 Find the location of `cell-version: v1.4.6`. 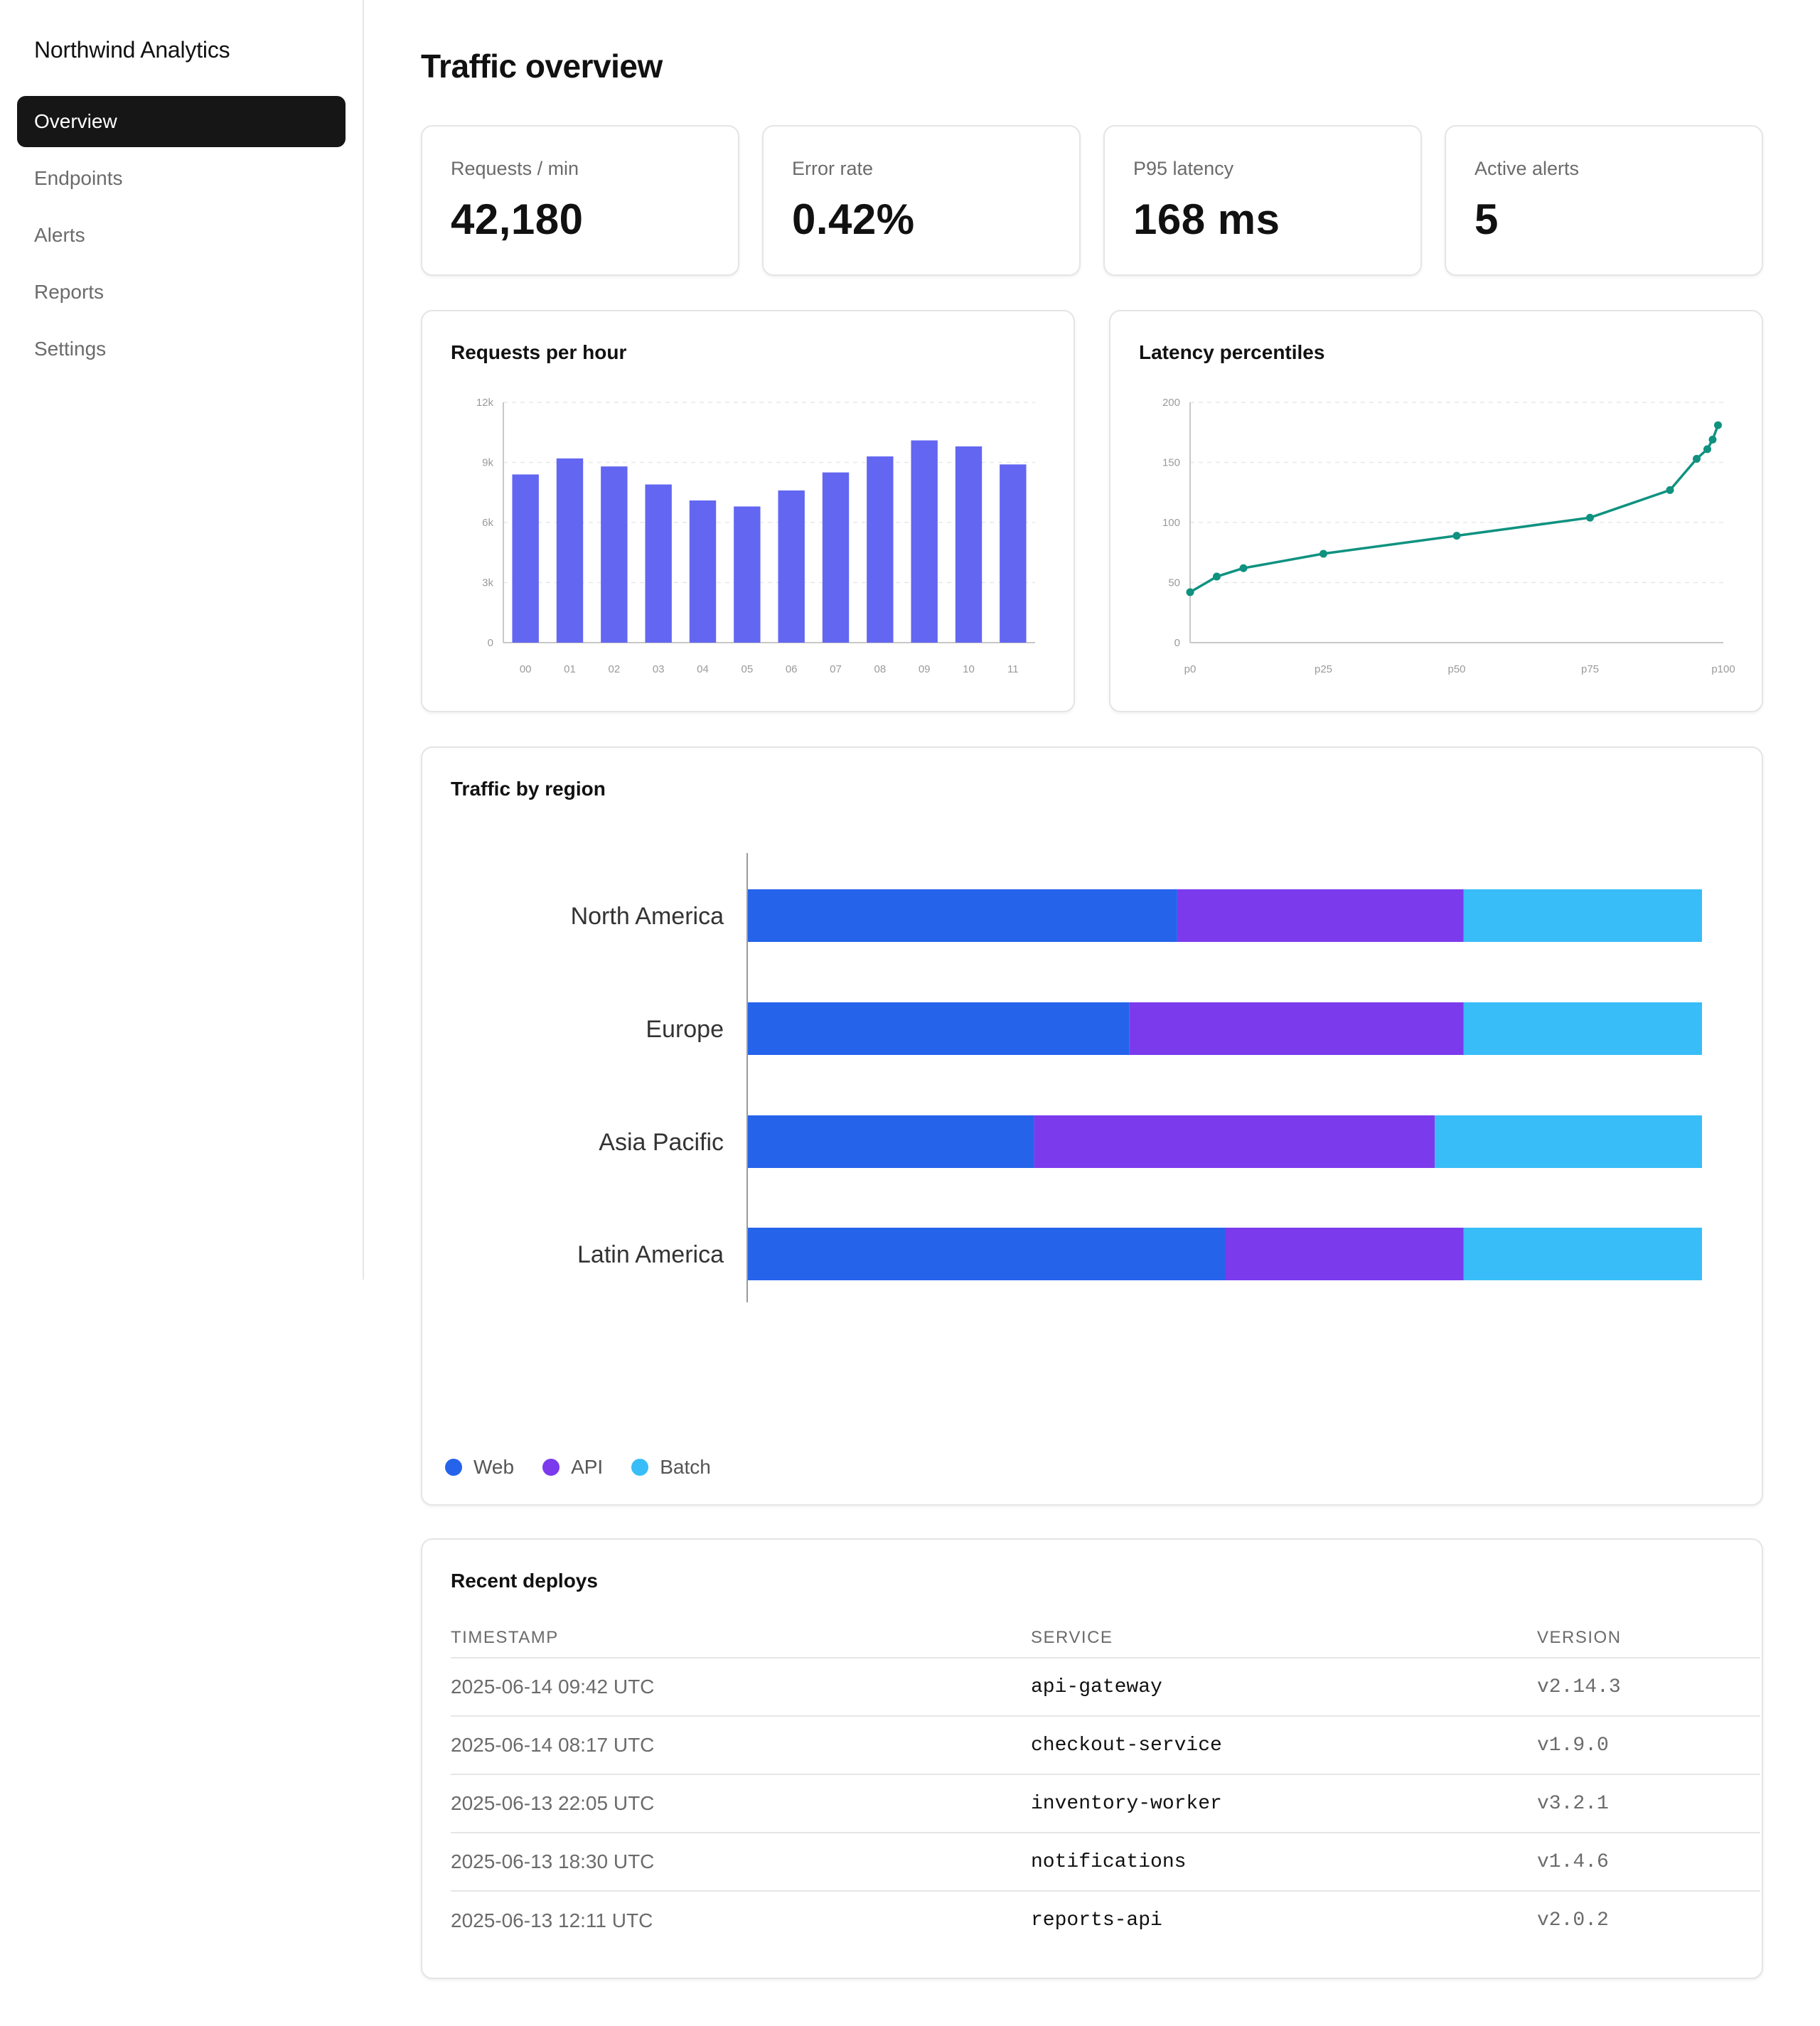

cell-version: v1.4.6 is located at coordinates (1649, 1862).